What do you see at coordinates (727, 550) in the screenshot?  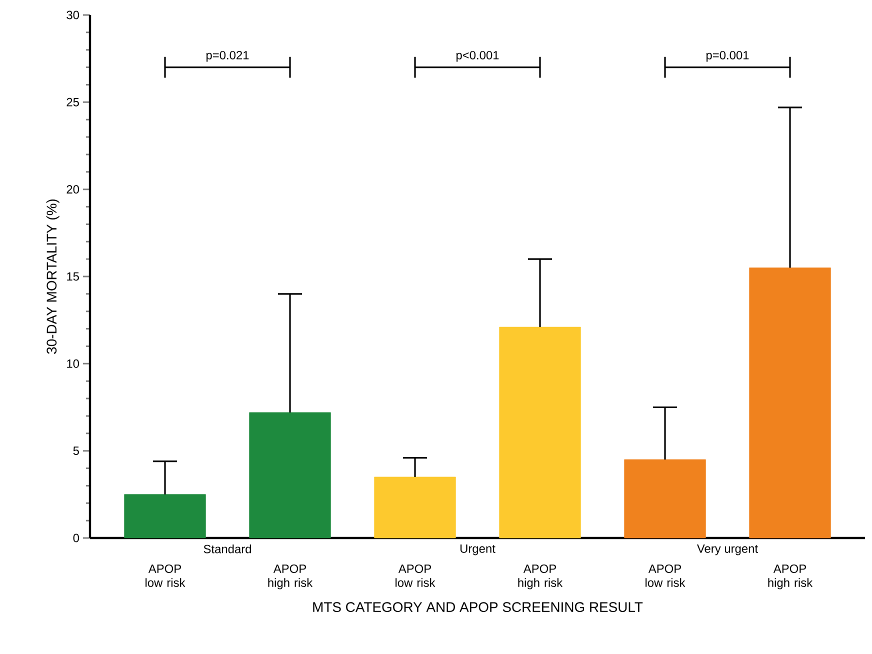 I see `text: Very urgent` at bounding box center [727, 550].